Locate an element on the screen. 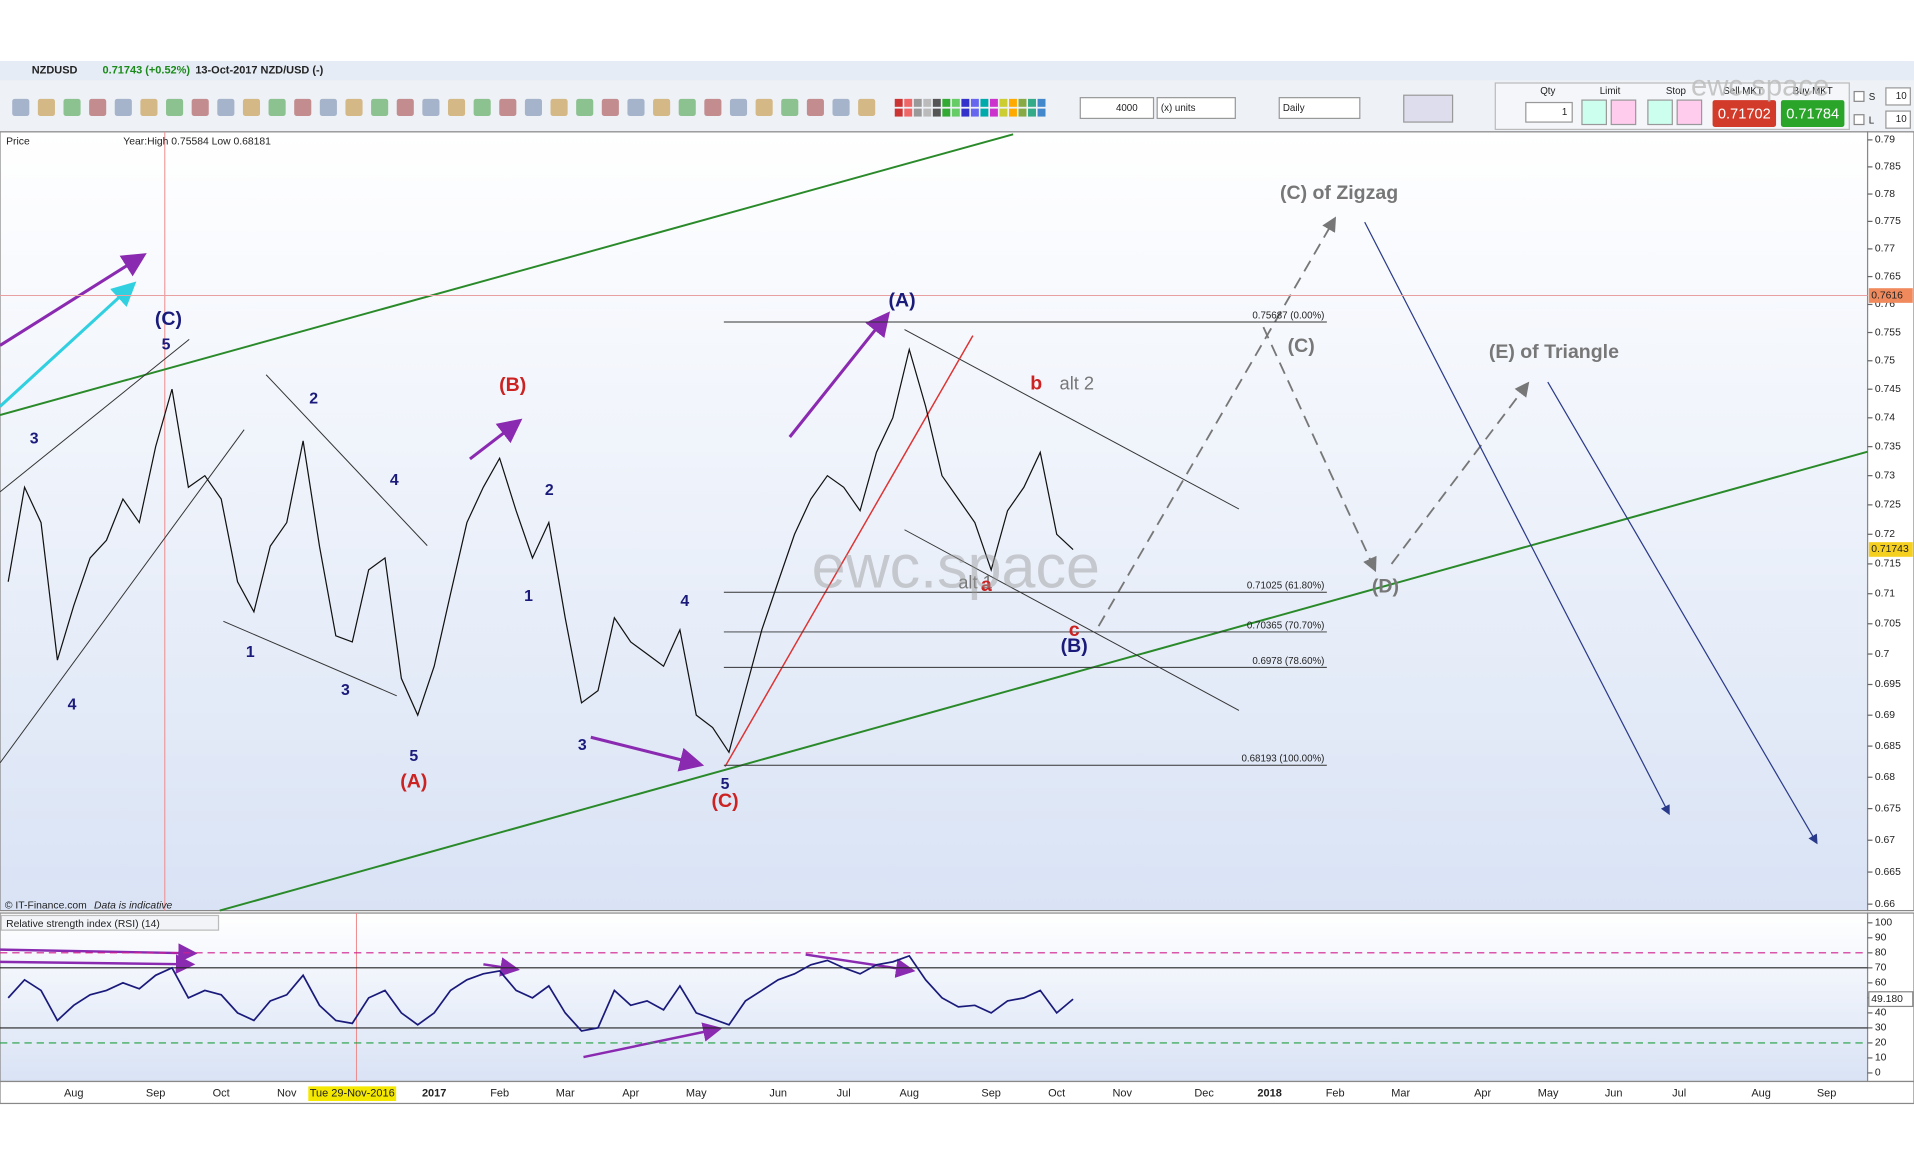  stop-label: Stop is located at coordinates (1676, 91).